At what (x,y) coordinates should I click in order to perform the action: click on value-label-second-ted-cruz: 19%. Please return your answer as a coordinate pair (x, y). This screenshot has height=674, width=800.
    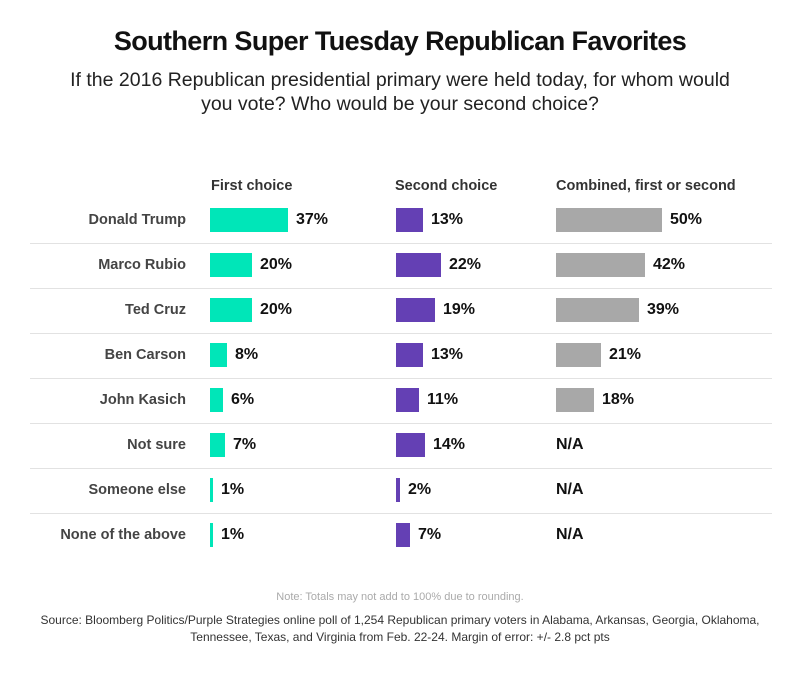
    Looking at the image, I should click on (459, 309).